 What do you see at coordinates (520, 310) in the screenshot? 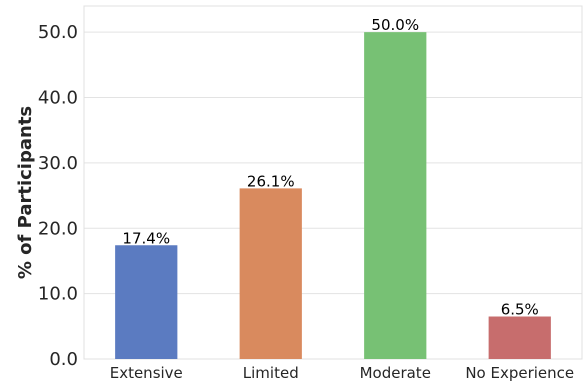
I see `data-label: 6.5%` at bounding box center [520, 310].